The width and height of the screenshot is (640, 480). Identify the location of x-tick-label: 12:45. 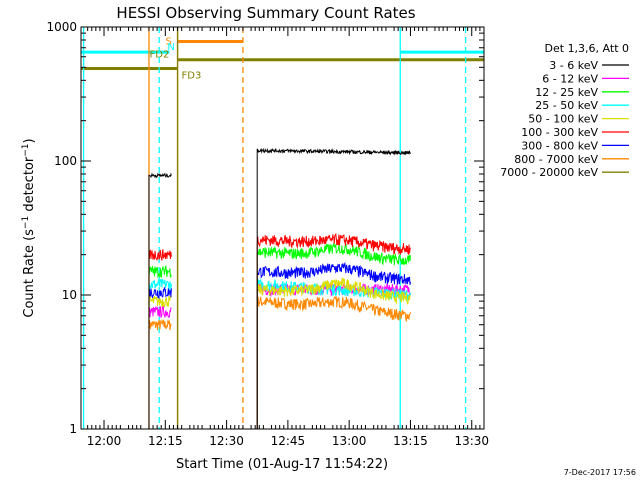
(288, 441).